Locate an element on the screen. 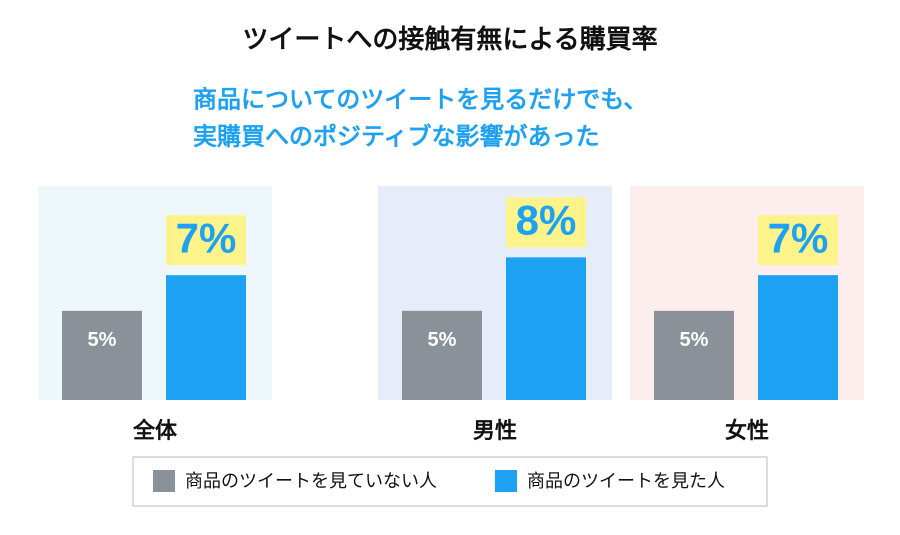  legend-box is located at coordinates (450, 481).